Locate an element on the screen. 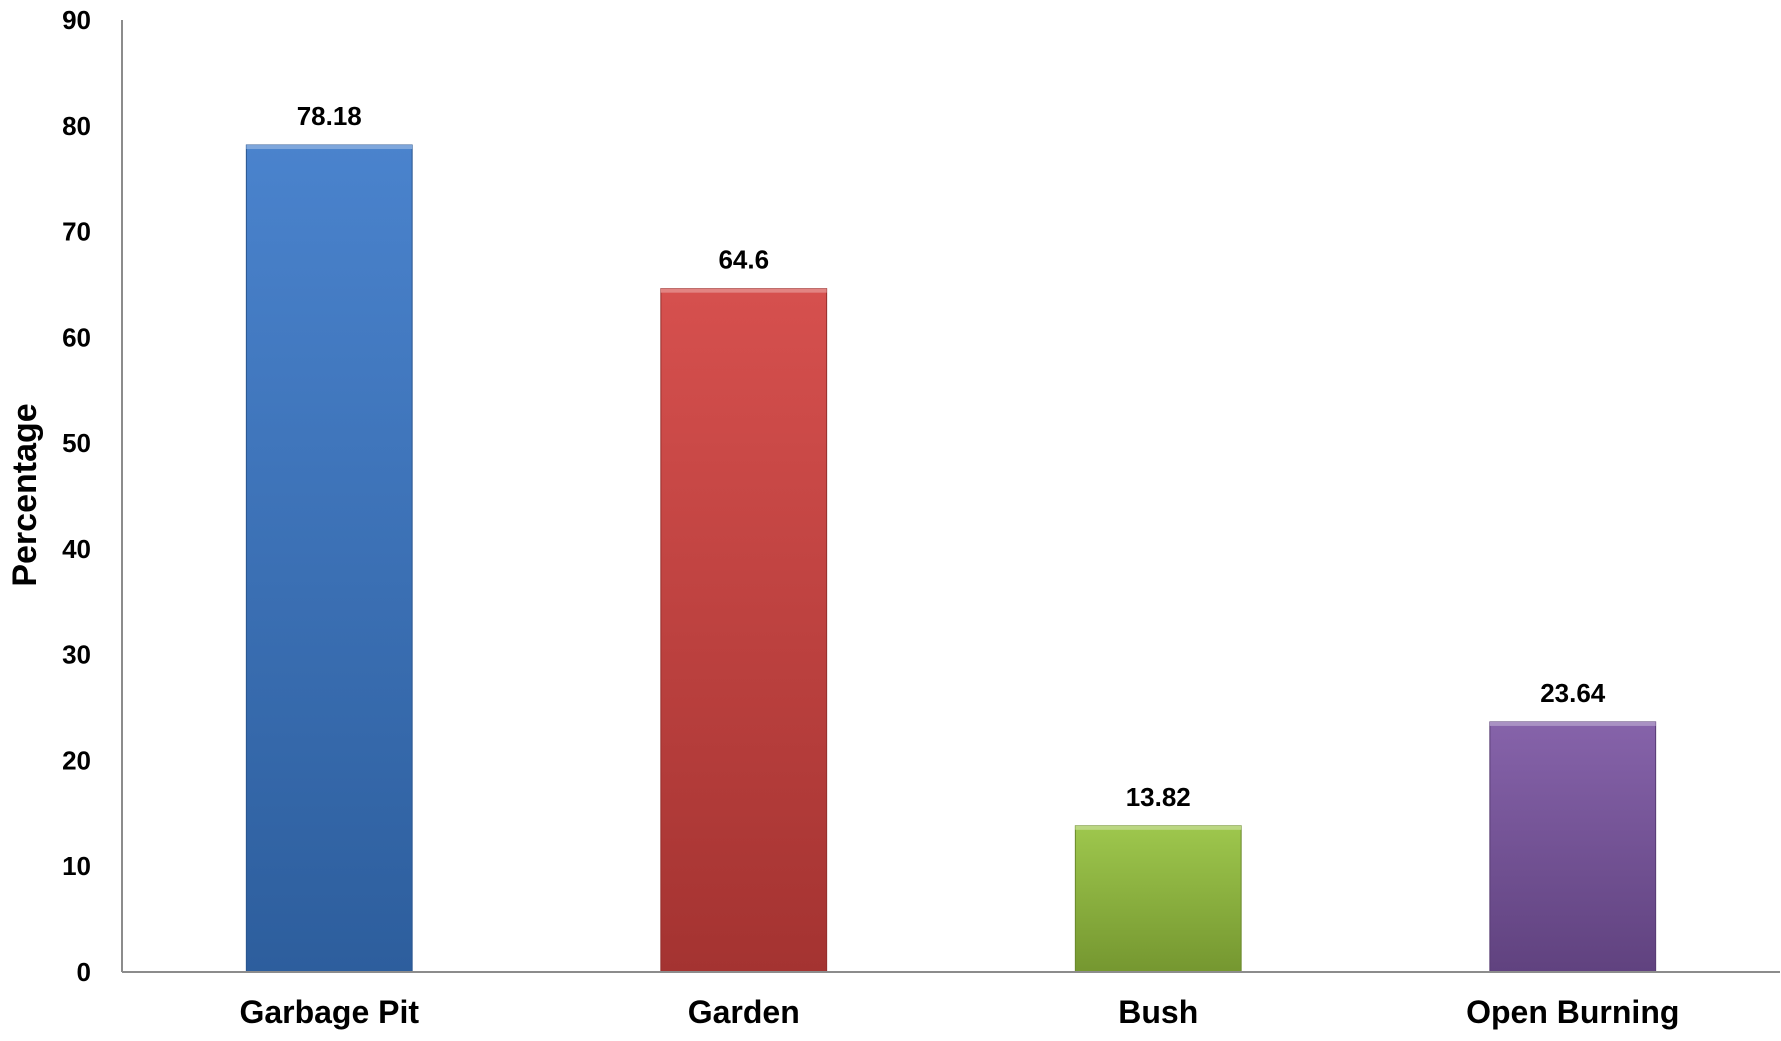  y-tick-label: 70 is located at coordinates (76, 232).